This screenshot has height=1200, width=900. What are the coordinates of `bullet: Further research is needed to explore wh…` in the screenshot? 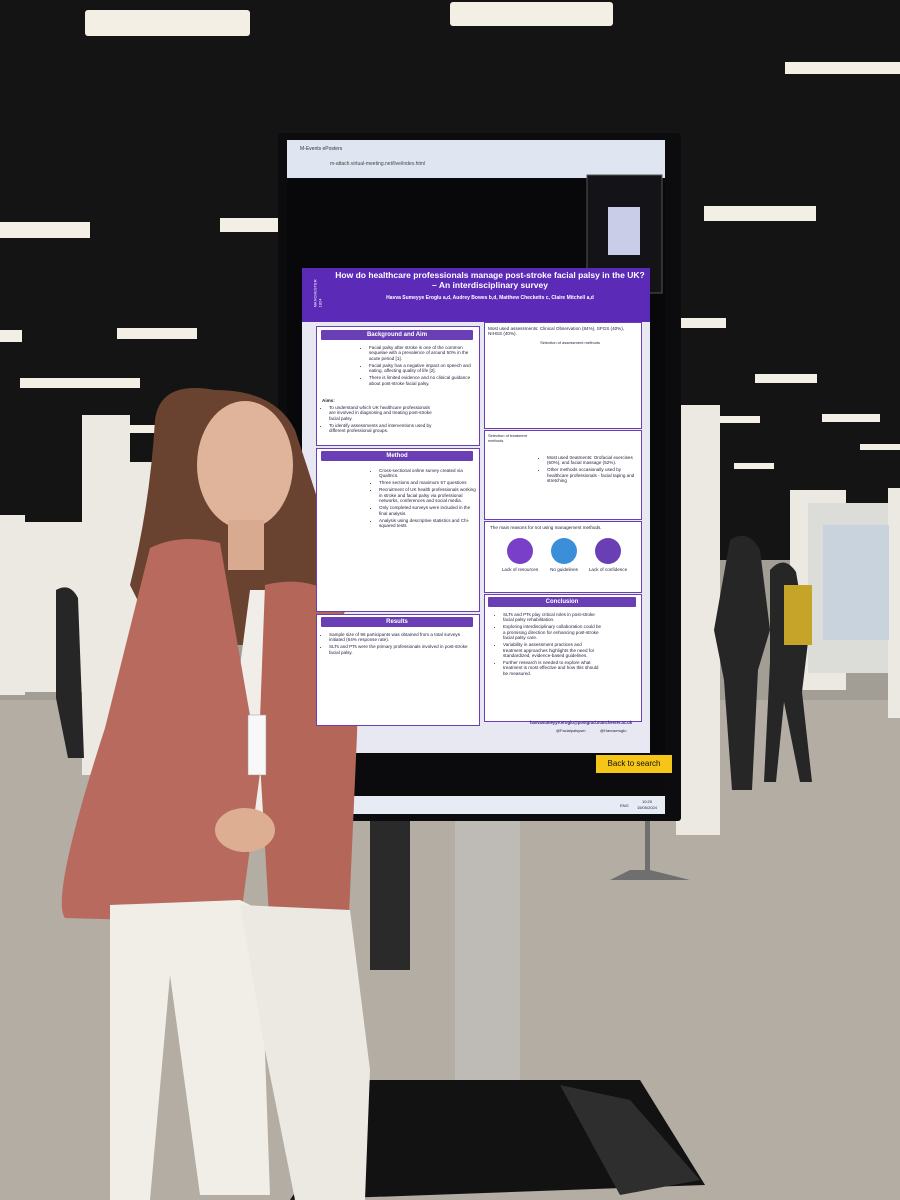 It's located at (552, 668).